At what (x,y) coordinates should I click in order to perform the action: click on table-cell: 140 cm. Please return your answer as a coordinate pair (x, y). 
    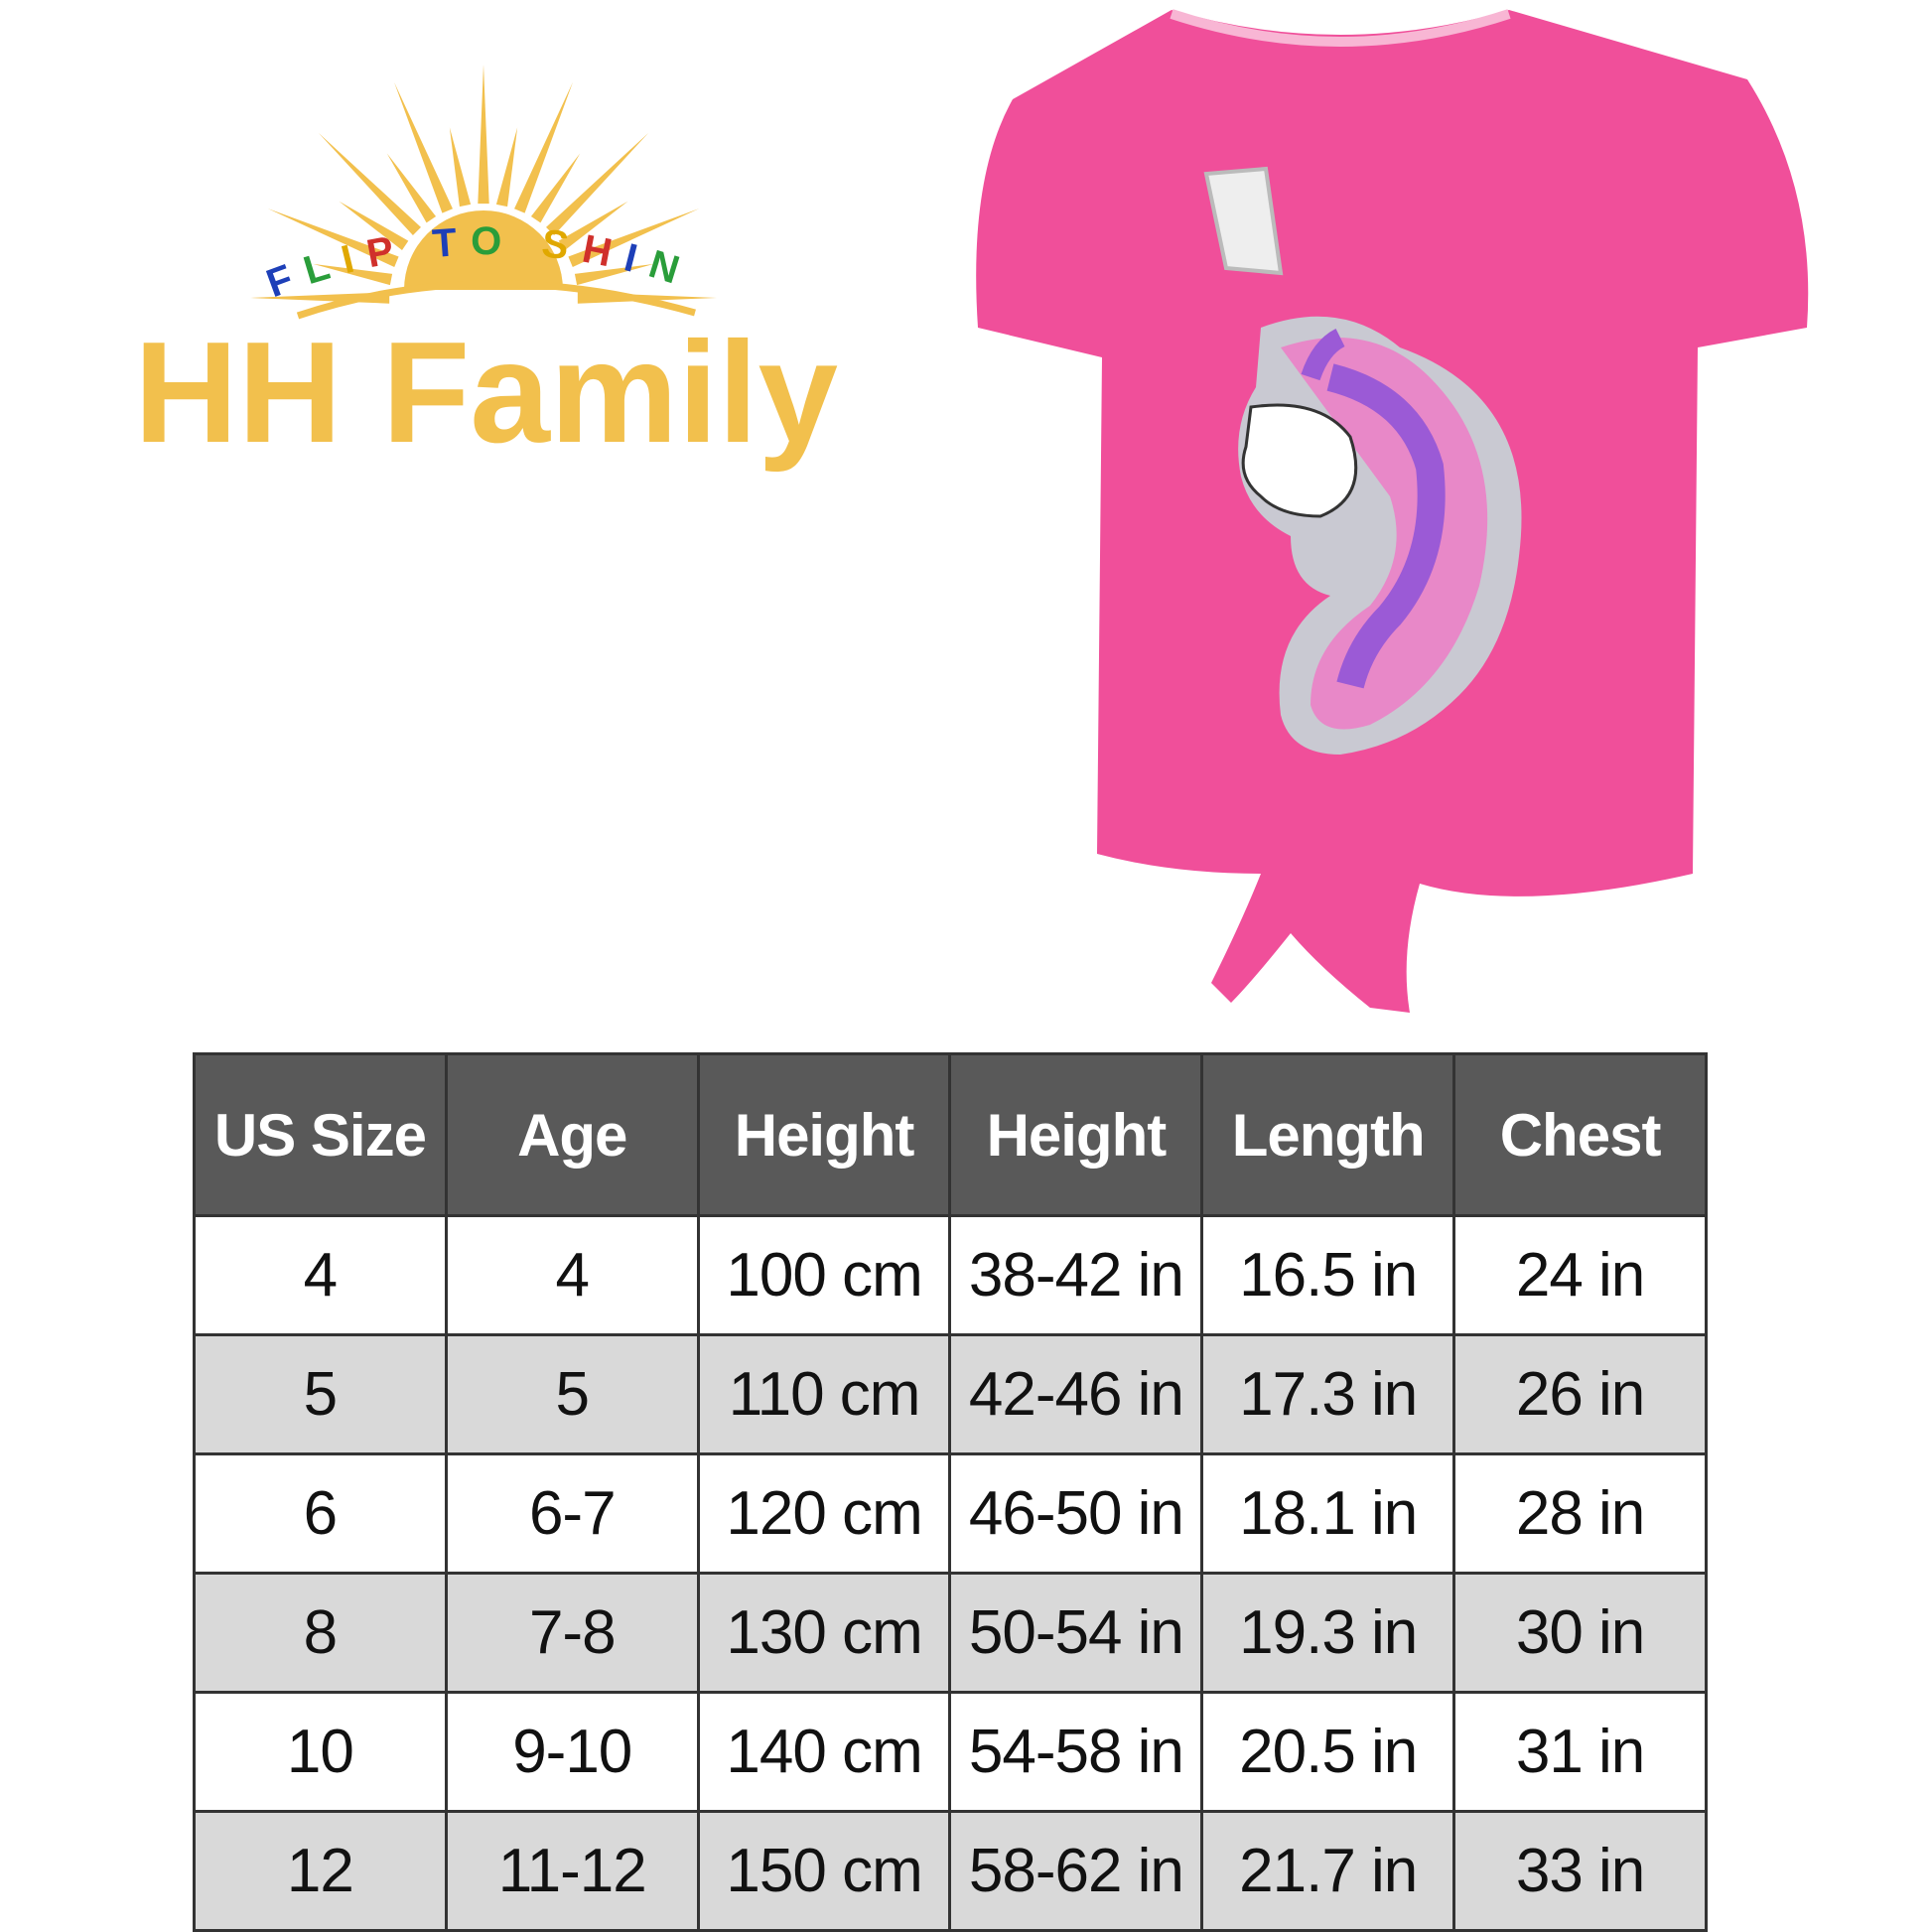
    Looking at the image, I should click on (824, 1752).